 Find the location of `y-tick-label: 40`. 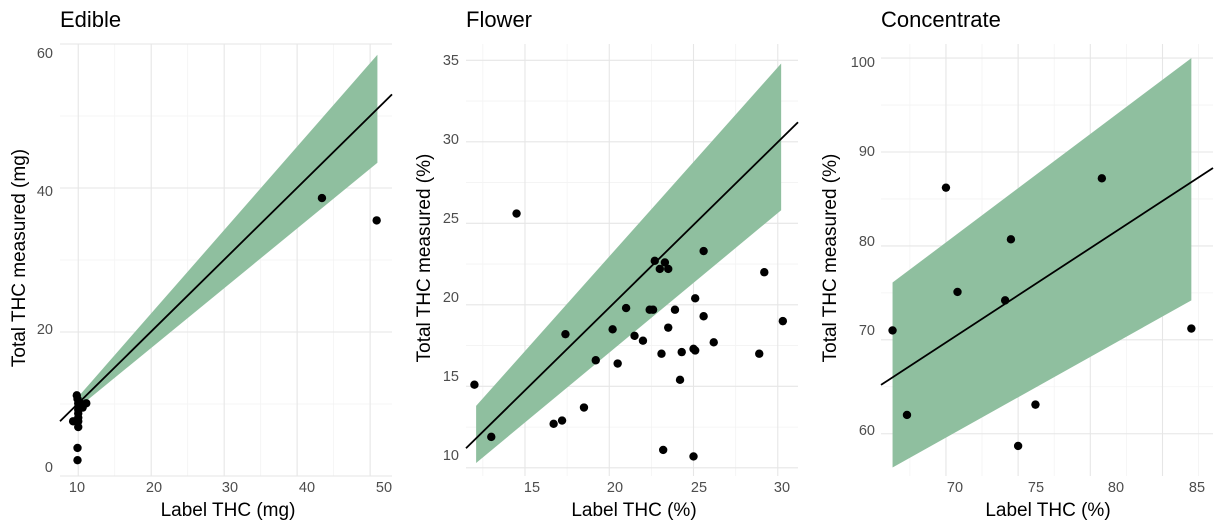

y-tick-label: 40 is located at coordinates (45, 192).